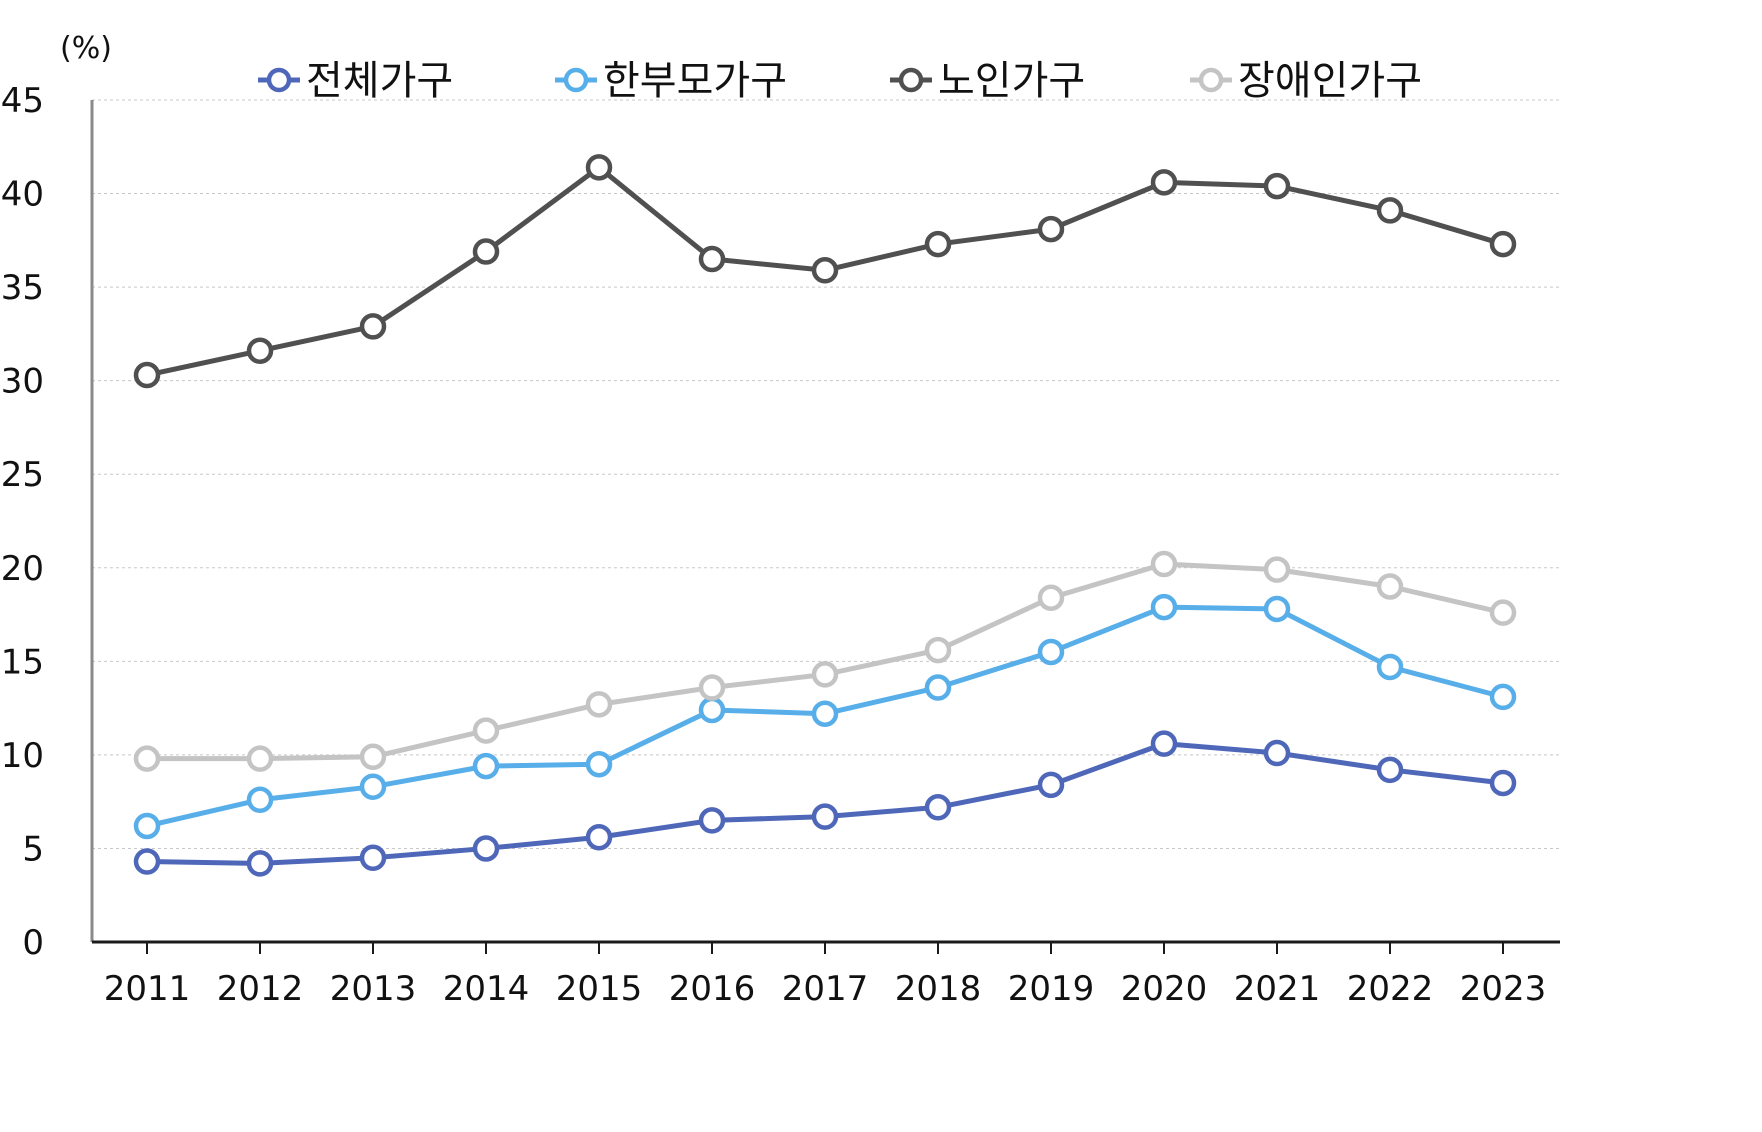 Image resolution: width=1762 pixels, height=1132 pixels. What do you see at coordinates (938, 989) in the screenshot?
I see `x-tick-label: 2018` at bounding box center [938, 989].